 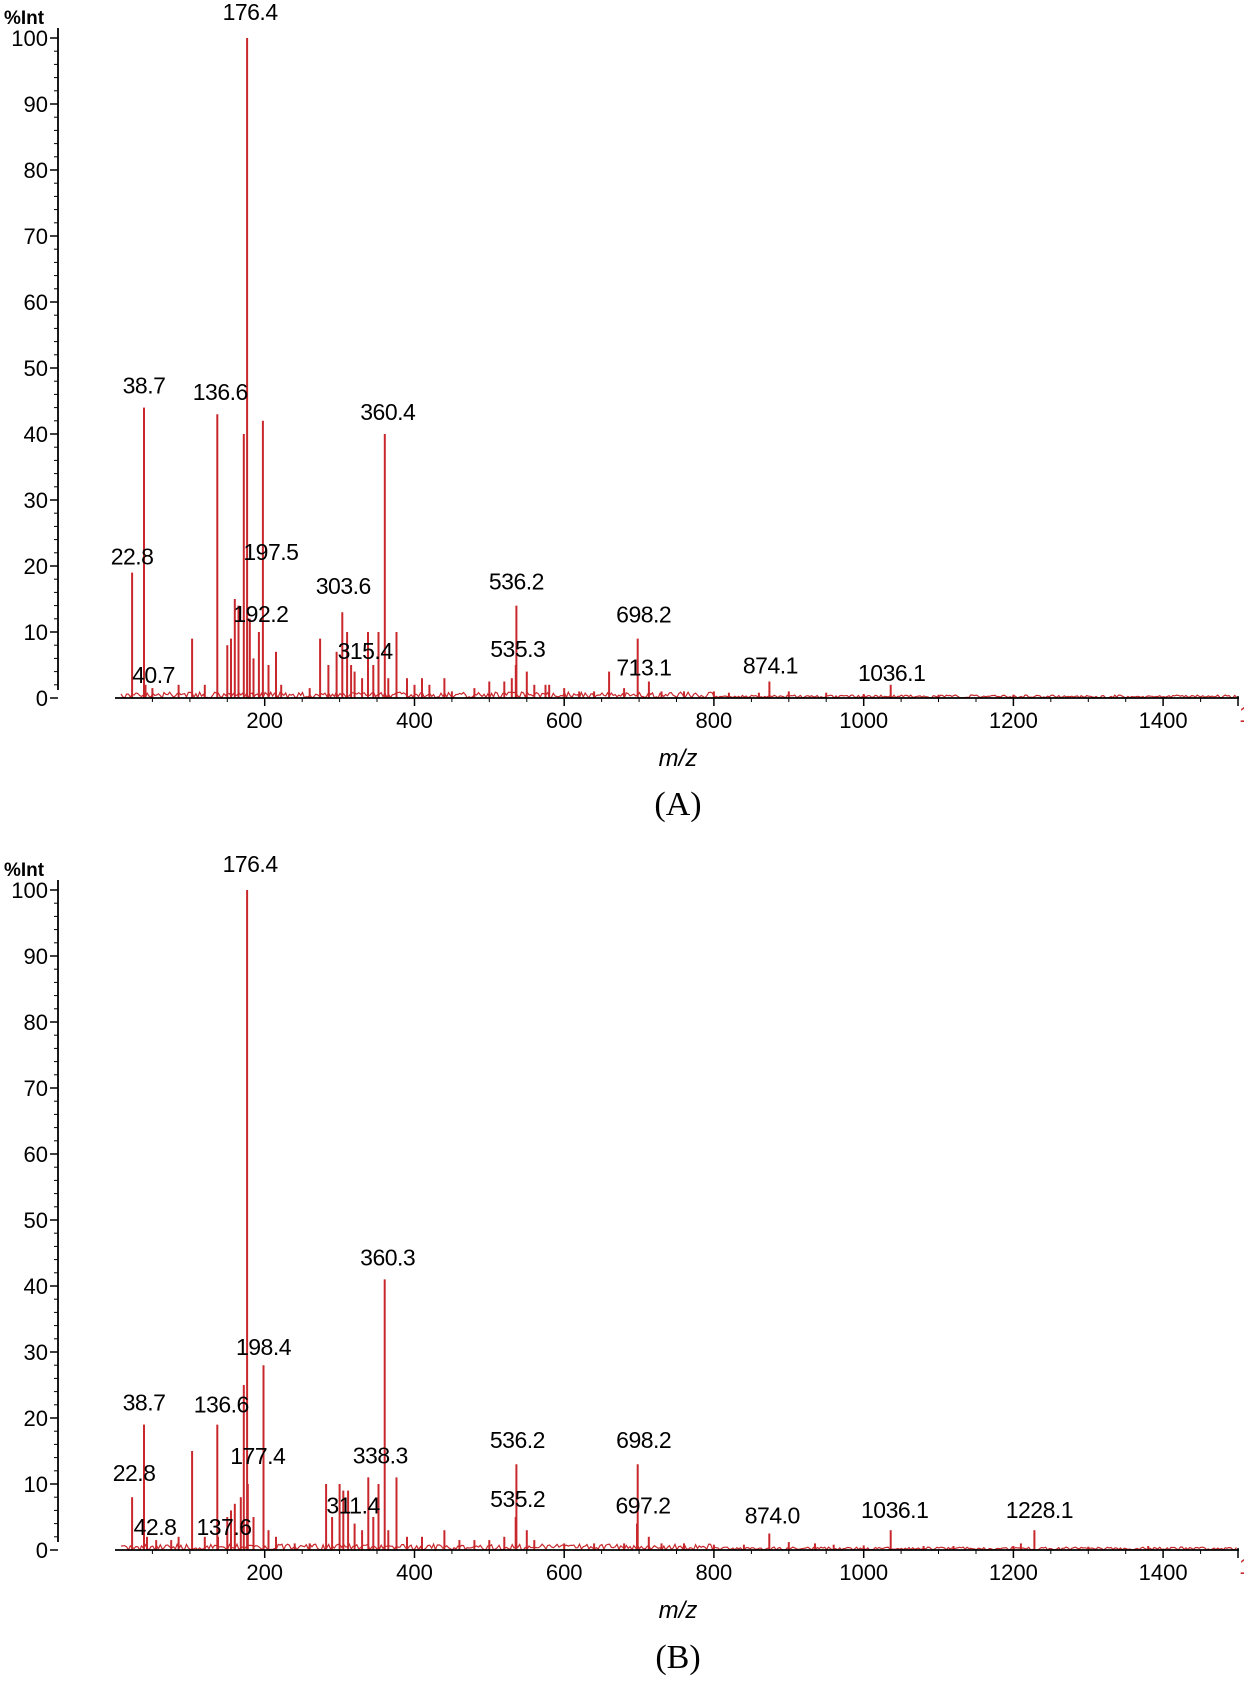 I want to click on panel-caption: (B), so click(x=677, y=1657).